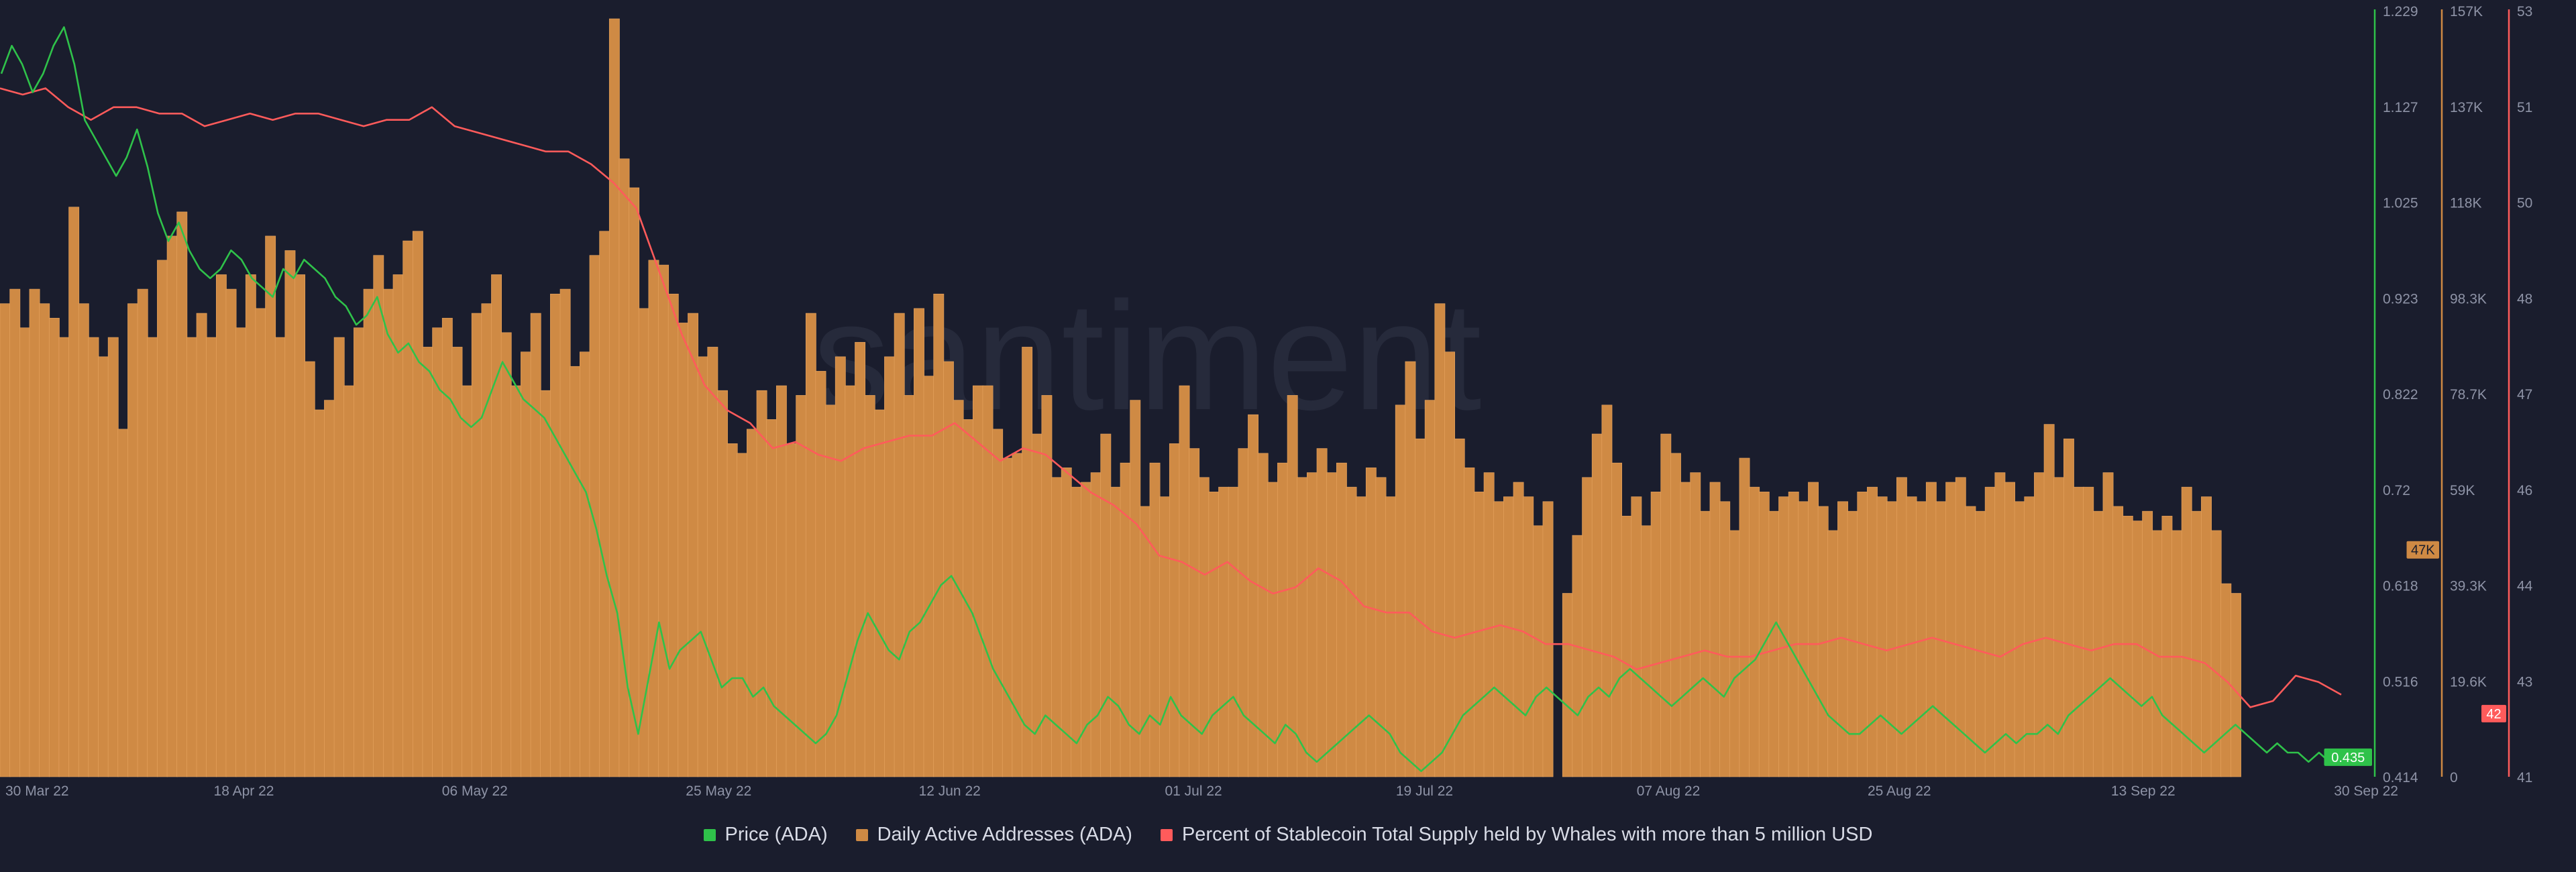 This screenshot has height=872, width=2576. Describe the element at coordinates (2466, 107) in the screenshot. I see `axis-tick-active-addresses: 137K` at that location.